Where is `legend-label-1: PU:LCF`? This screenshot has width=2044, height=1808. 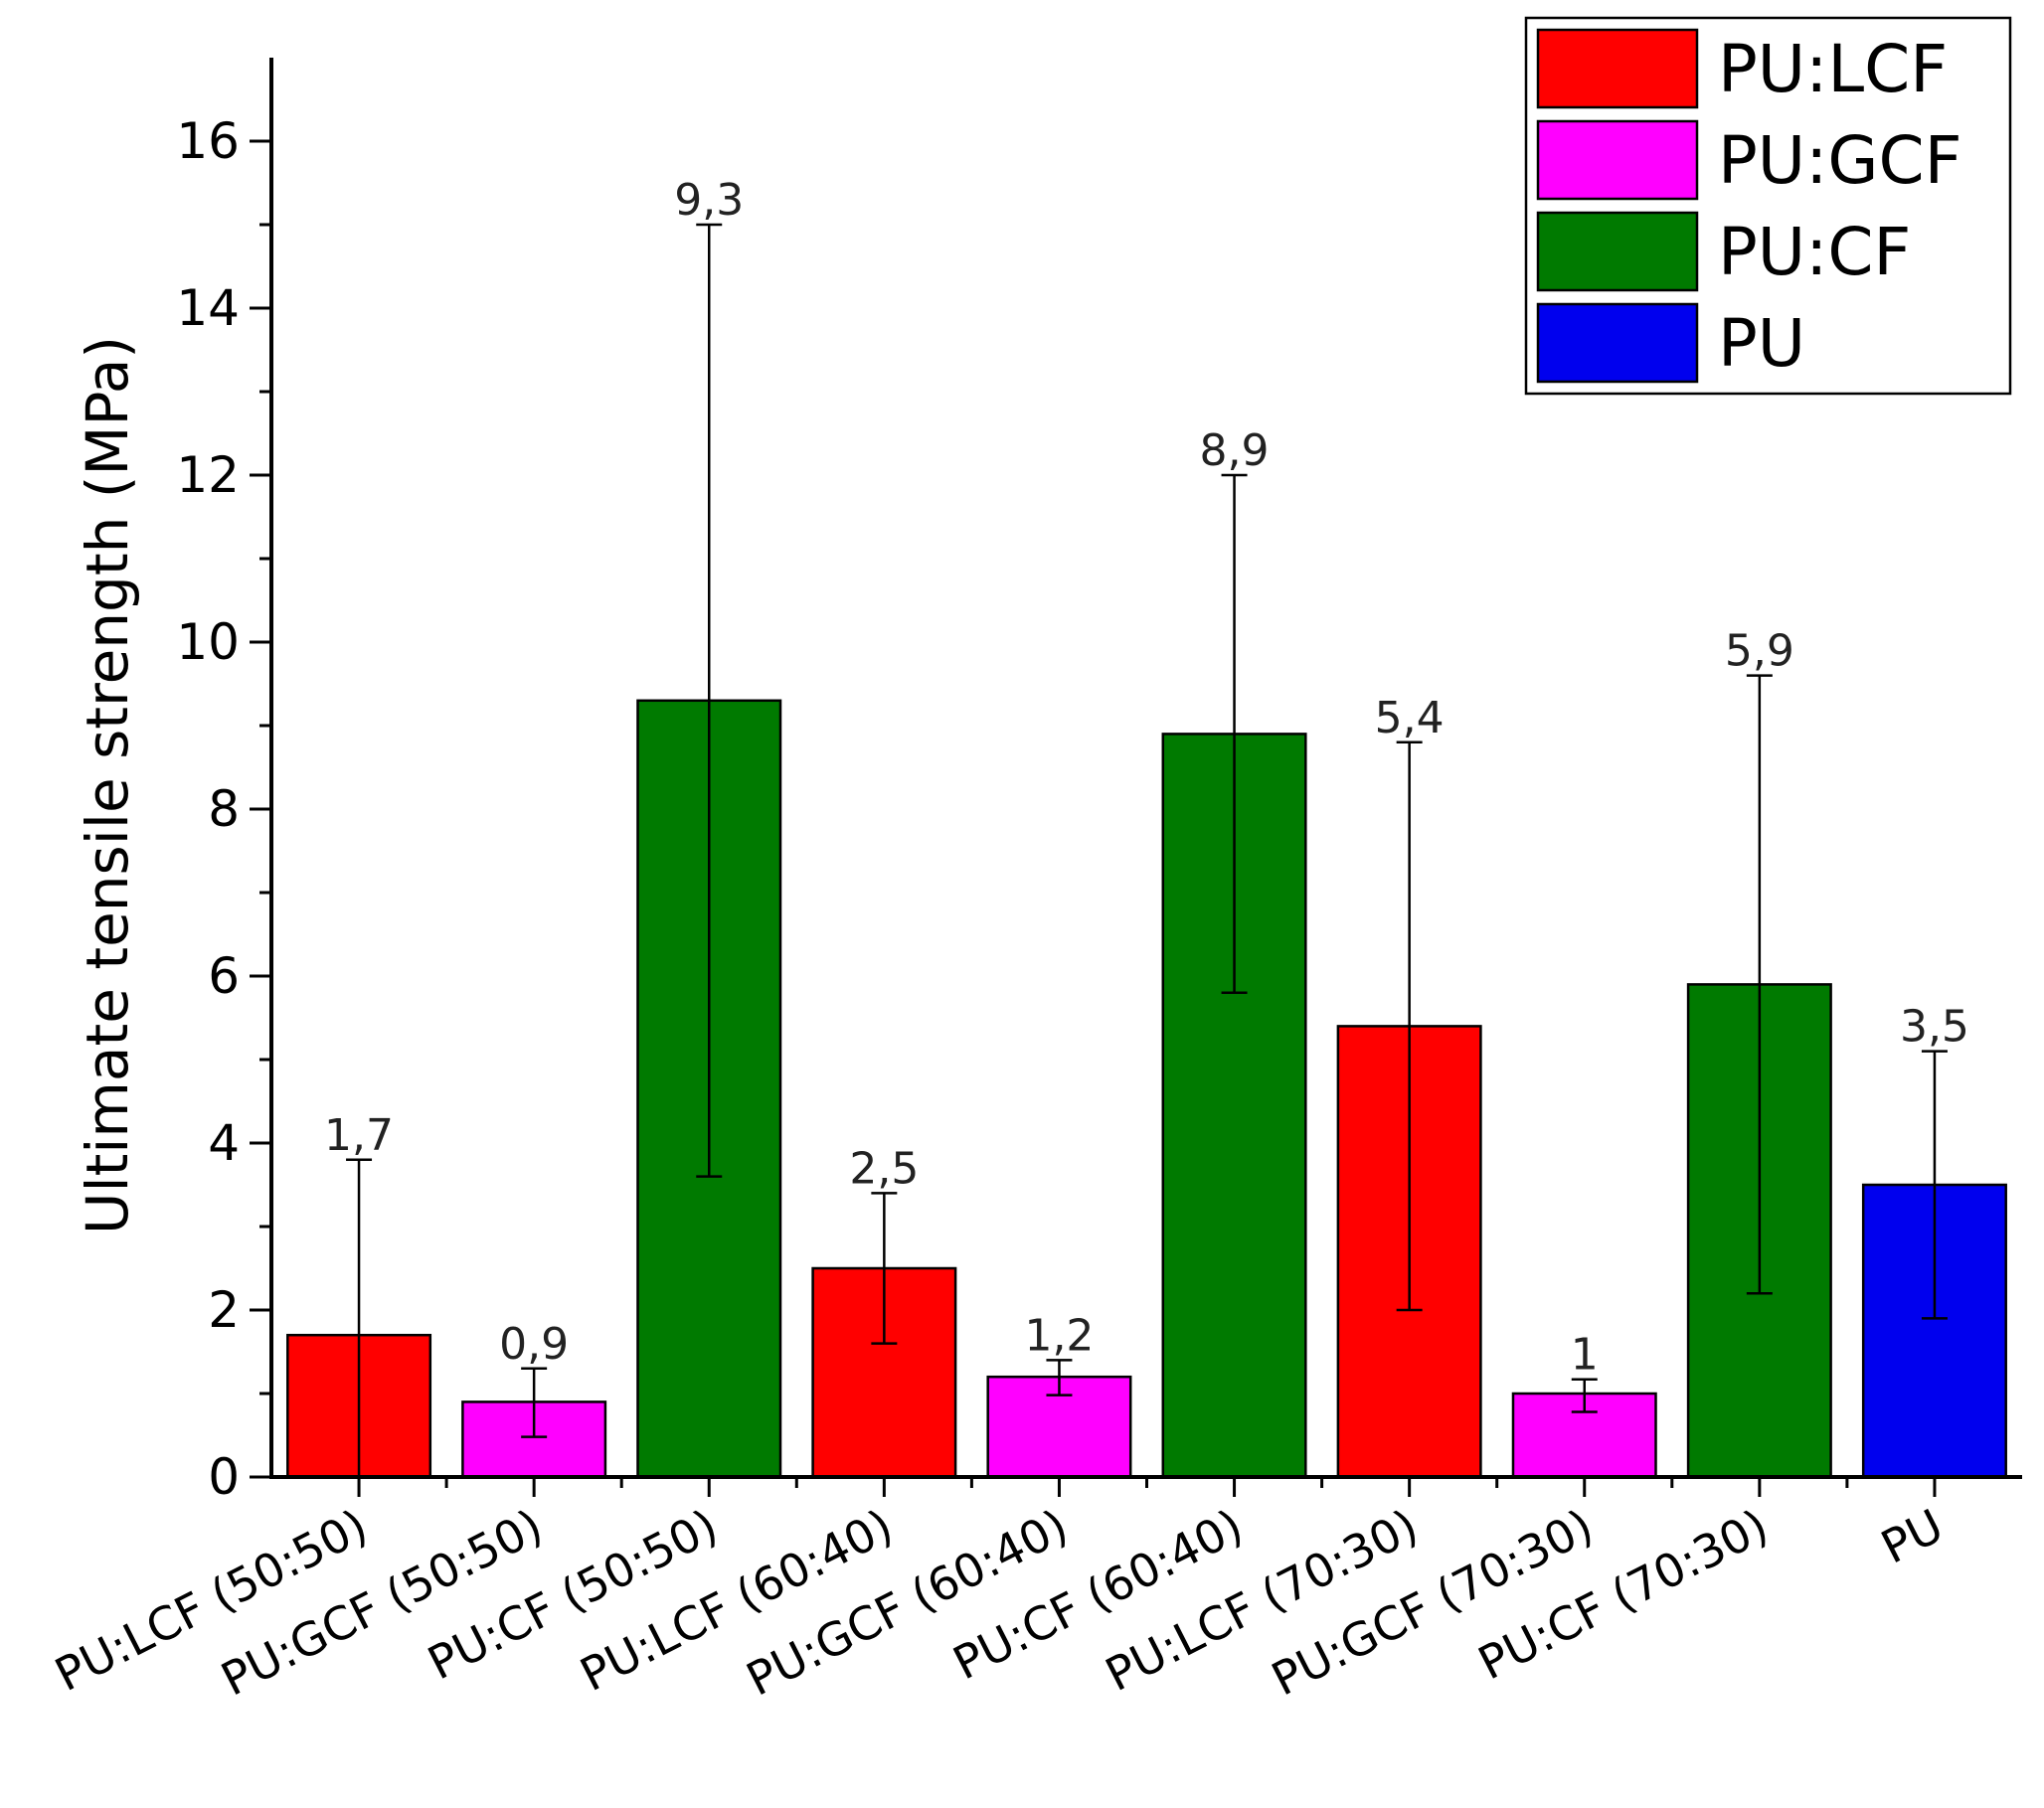
legend-label-1: PU:LCF is located at coordinates (1833, 69).